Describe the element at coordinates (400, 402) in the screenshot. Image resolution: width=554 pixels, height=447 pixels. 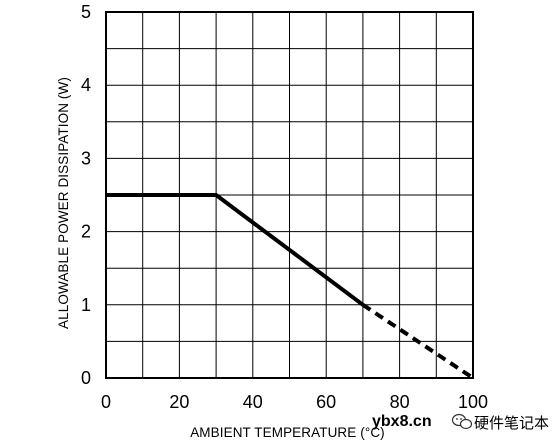
I see `x-tick-label: 80` at that location.